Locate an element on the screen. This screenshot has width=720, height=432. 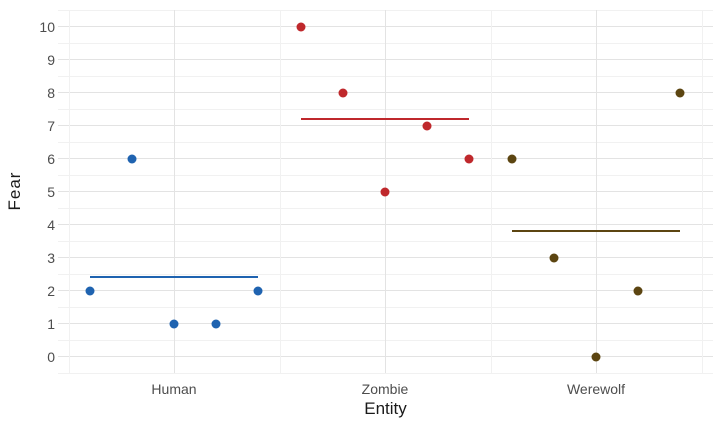
y-tick-label: 5 is located at coordinates (51, 191).